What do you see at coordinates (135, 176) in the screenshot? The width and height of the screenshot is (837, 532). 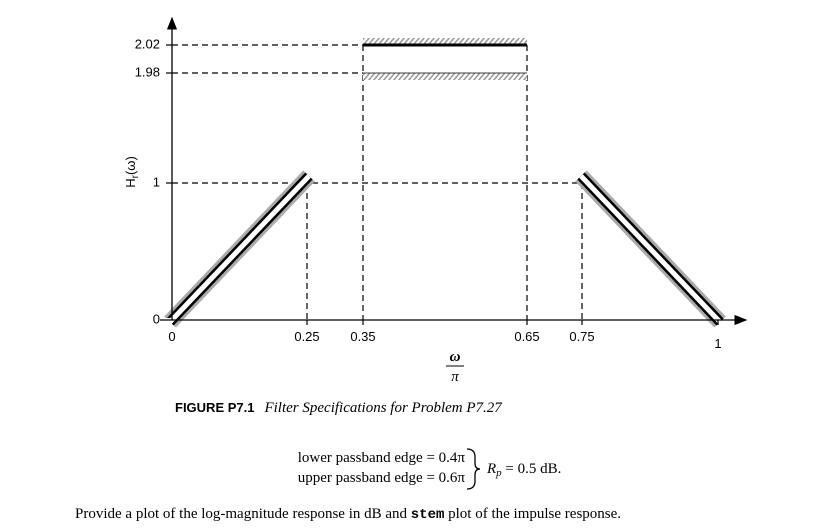 I see `y-label-sub: r` at bounding box center [135, 176].